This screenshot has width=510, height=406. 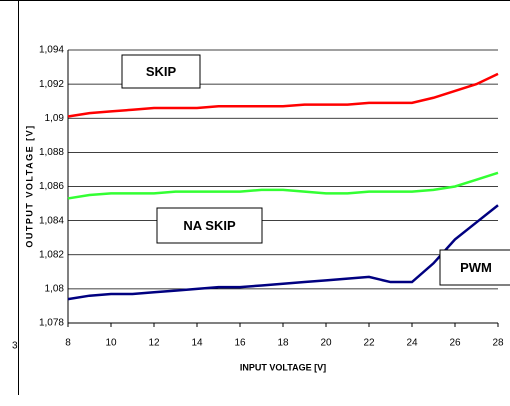 I want to click on series-label: SKIP, so click(x=161, y=71).